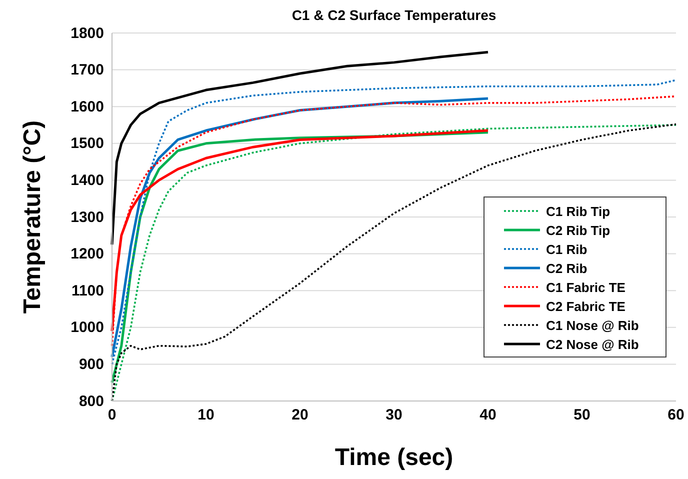 This screenshot has width=688, height=479. What do you see at coordinates (206, 415) in the screenshot?
I see `x-tick-label: 10` at bounding box center [206, 415].